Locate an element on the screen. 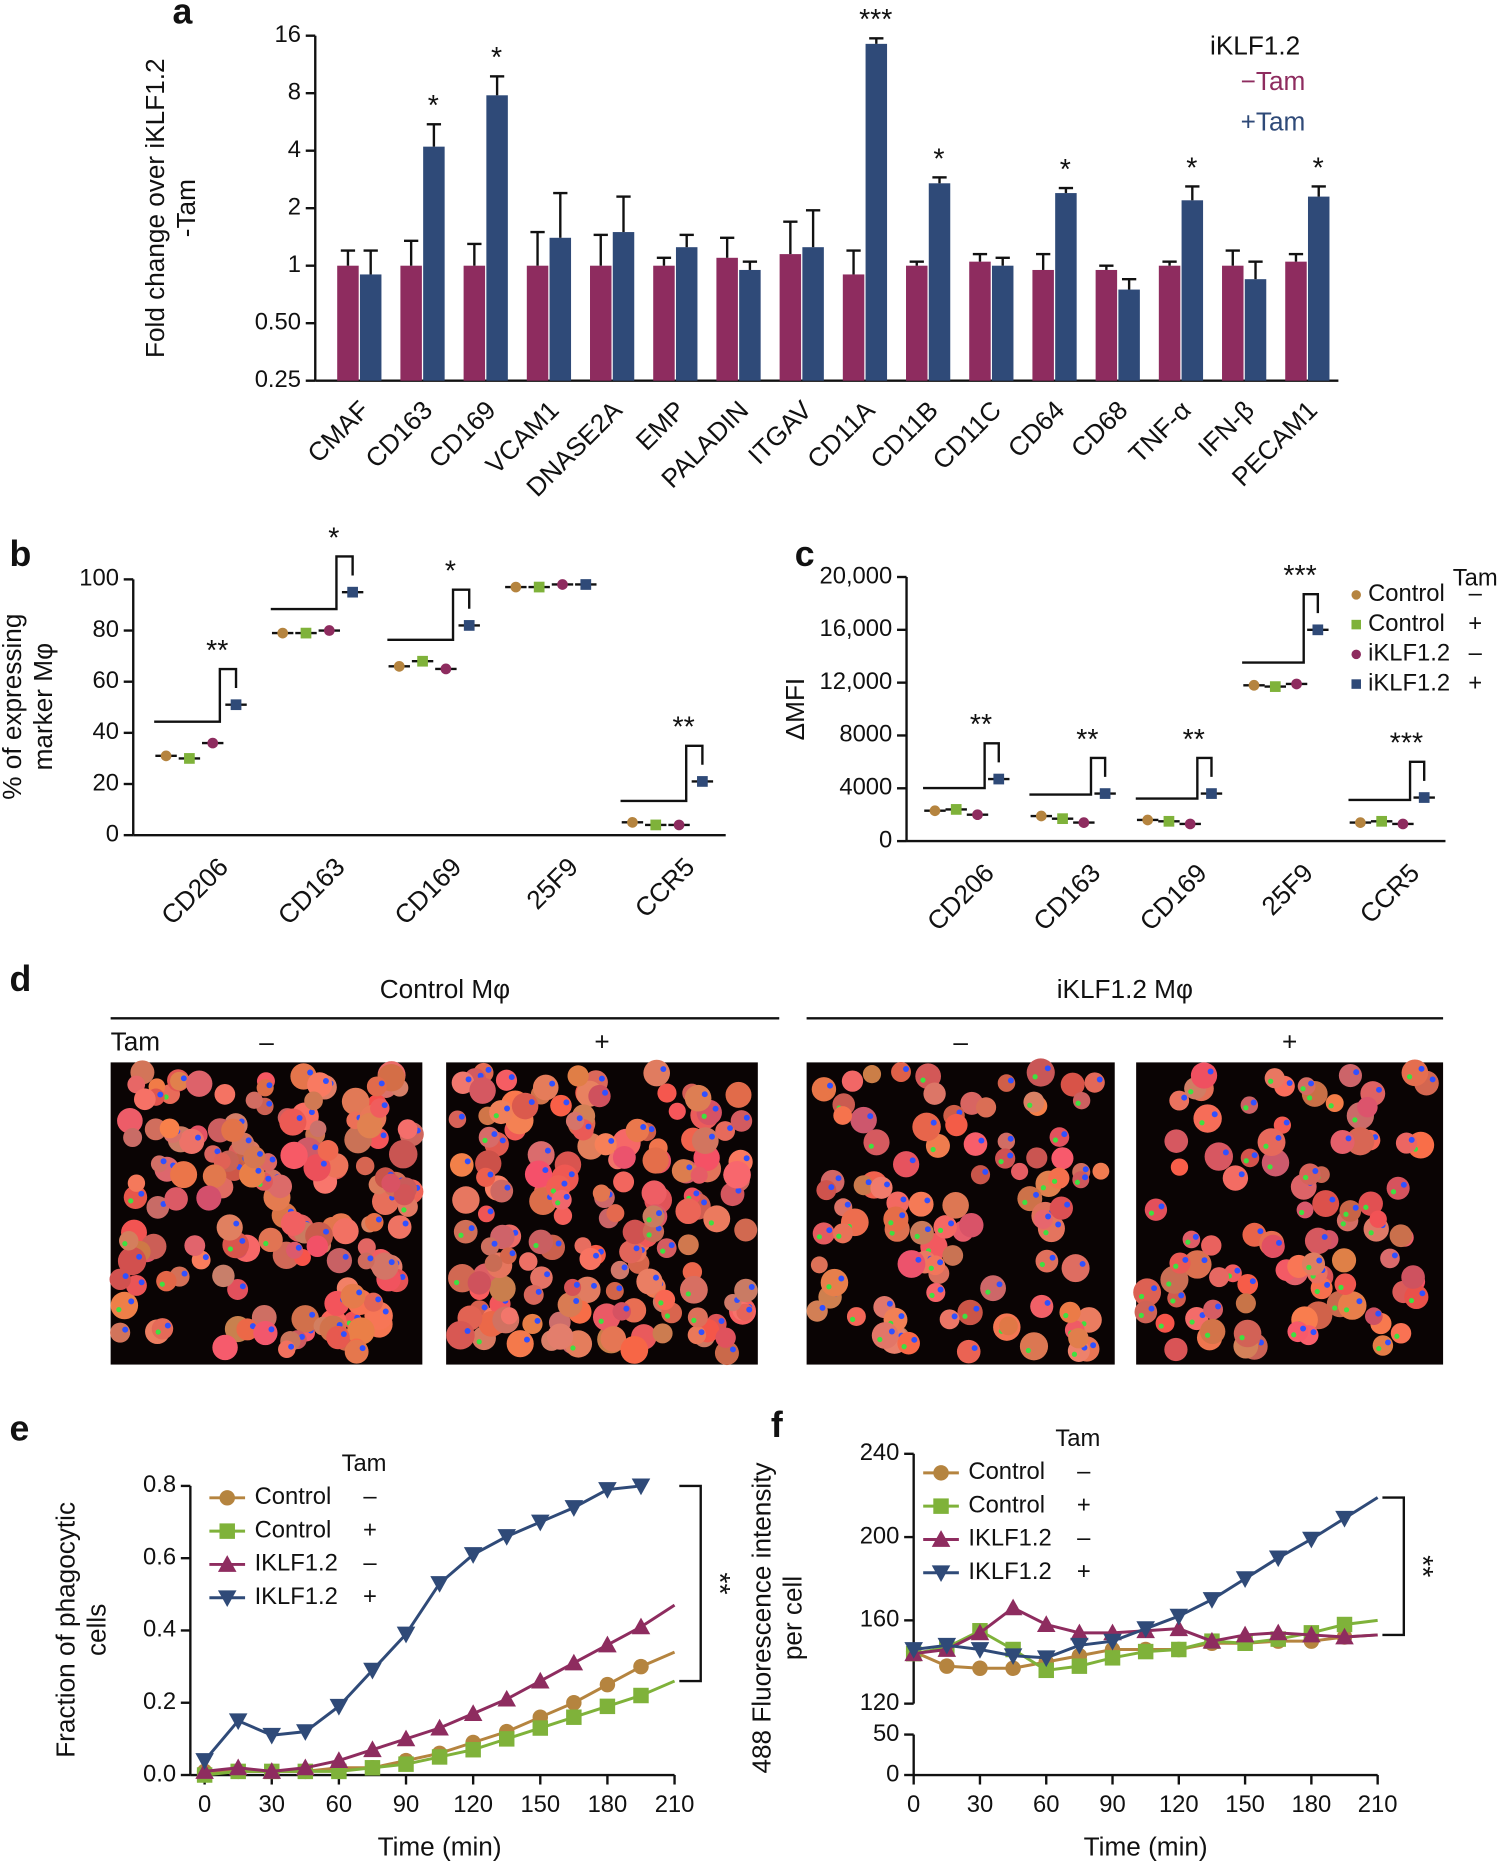 Image resolution: width=1499 pixels, height=1869 pixels. x-tick-label: 25F9 is located at coordinates (551, 883).